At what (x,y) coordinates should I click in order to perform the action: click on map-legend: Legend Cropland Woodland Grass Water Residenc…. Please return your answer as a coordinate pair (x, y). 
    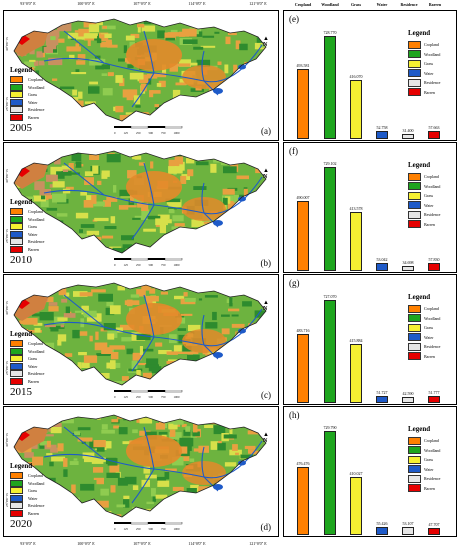
    Looking at the image, I should click on (27, 93).